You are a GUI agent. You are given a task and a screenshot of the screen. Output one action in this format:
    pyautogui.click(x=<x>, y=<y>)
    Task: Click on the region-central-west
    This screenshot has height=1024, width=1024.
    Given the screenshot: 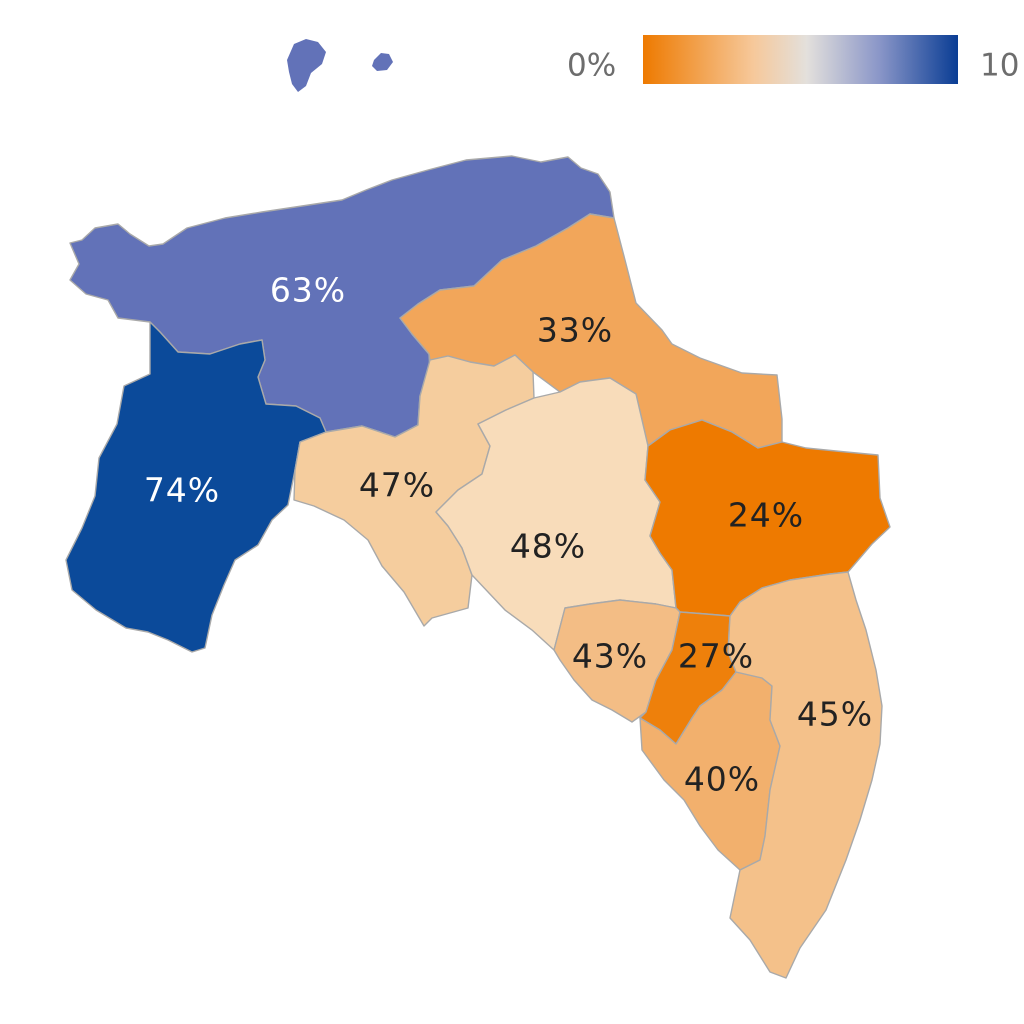 What is the action you would take?
    pyautogui.click(x=414, y=490)
    